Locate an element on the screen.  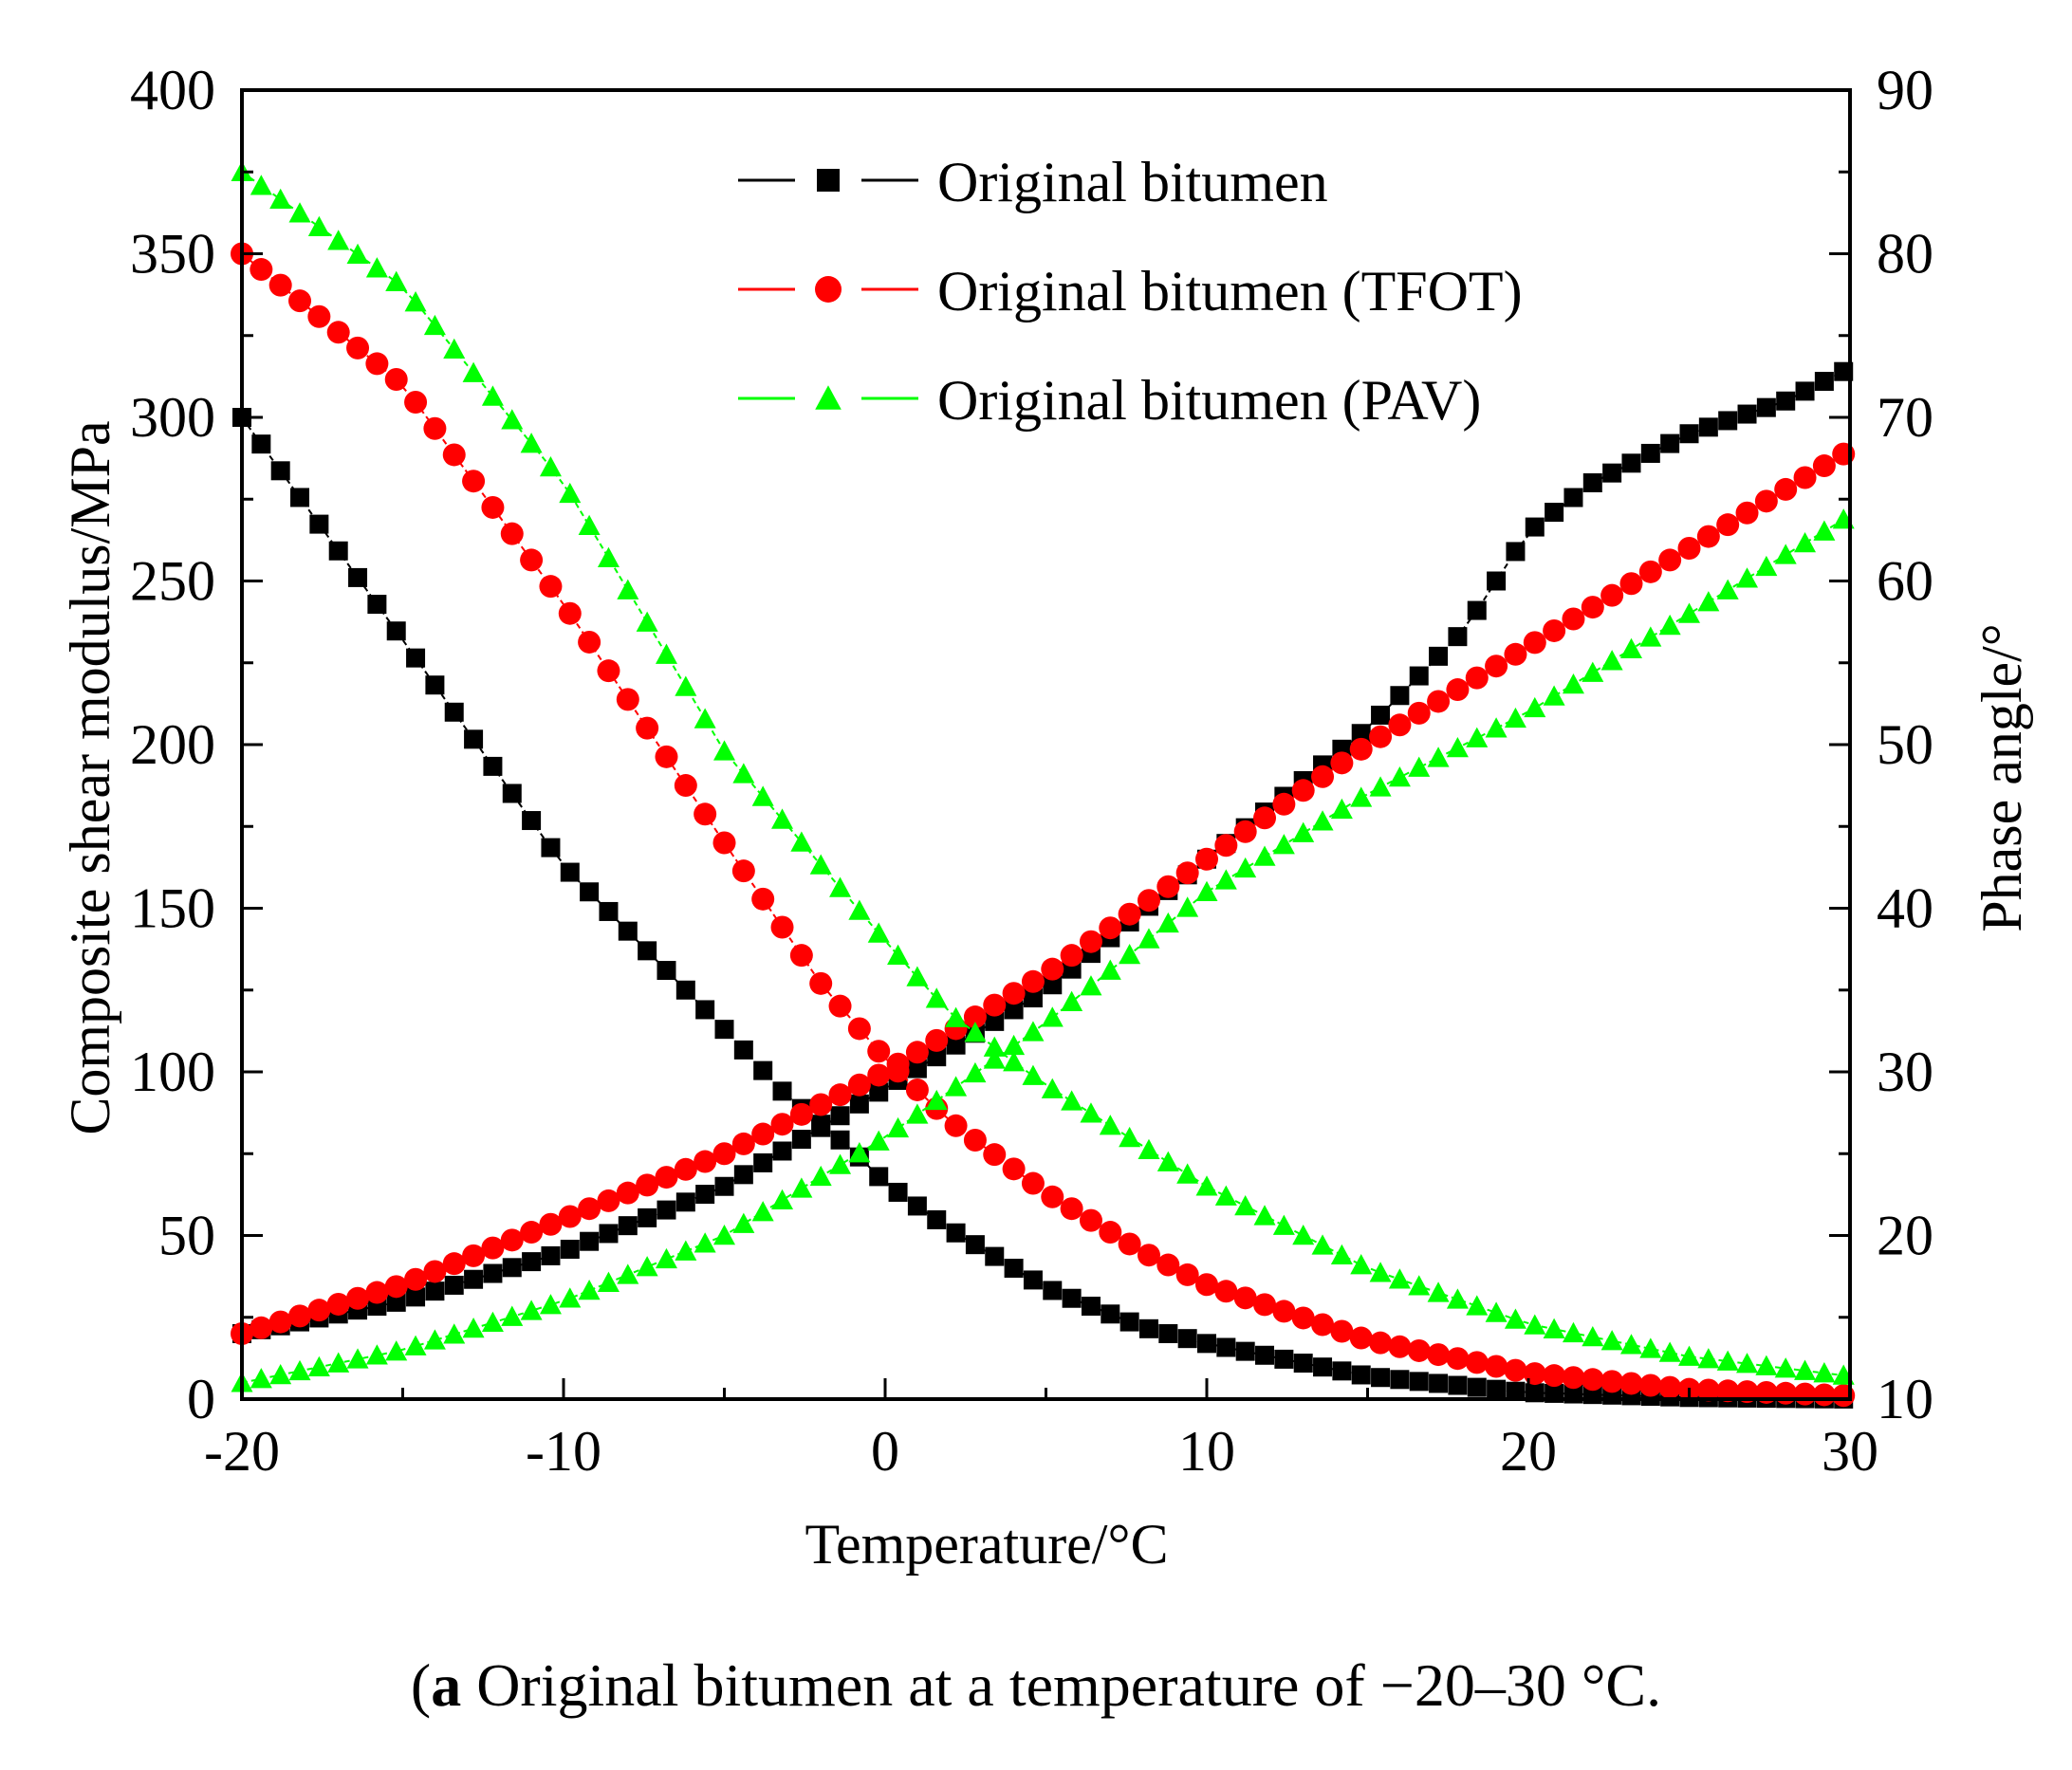
y-right-tick-label: 30 is located at coordinates (1905, 1072).